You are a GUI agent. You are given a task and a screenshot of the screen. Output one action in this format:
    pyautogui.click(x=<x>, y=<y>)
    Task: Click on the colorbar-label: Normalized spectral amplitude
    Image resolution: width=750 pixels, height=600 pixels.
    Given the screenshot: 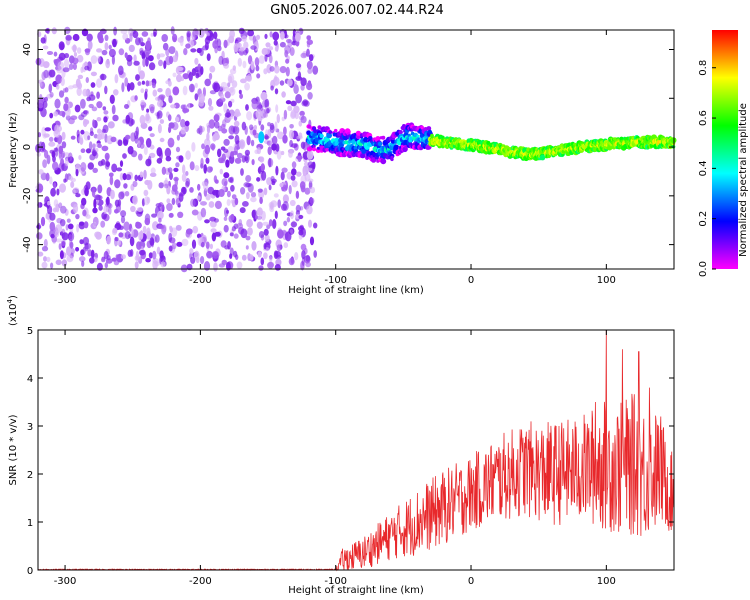 What is the action you would take?
    pyautogui.click(x=743, y=180)
    